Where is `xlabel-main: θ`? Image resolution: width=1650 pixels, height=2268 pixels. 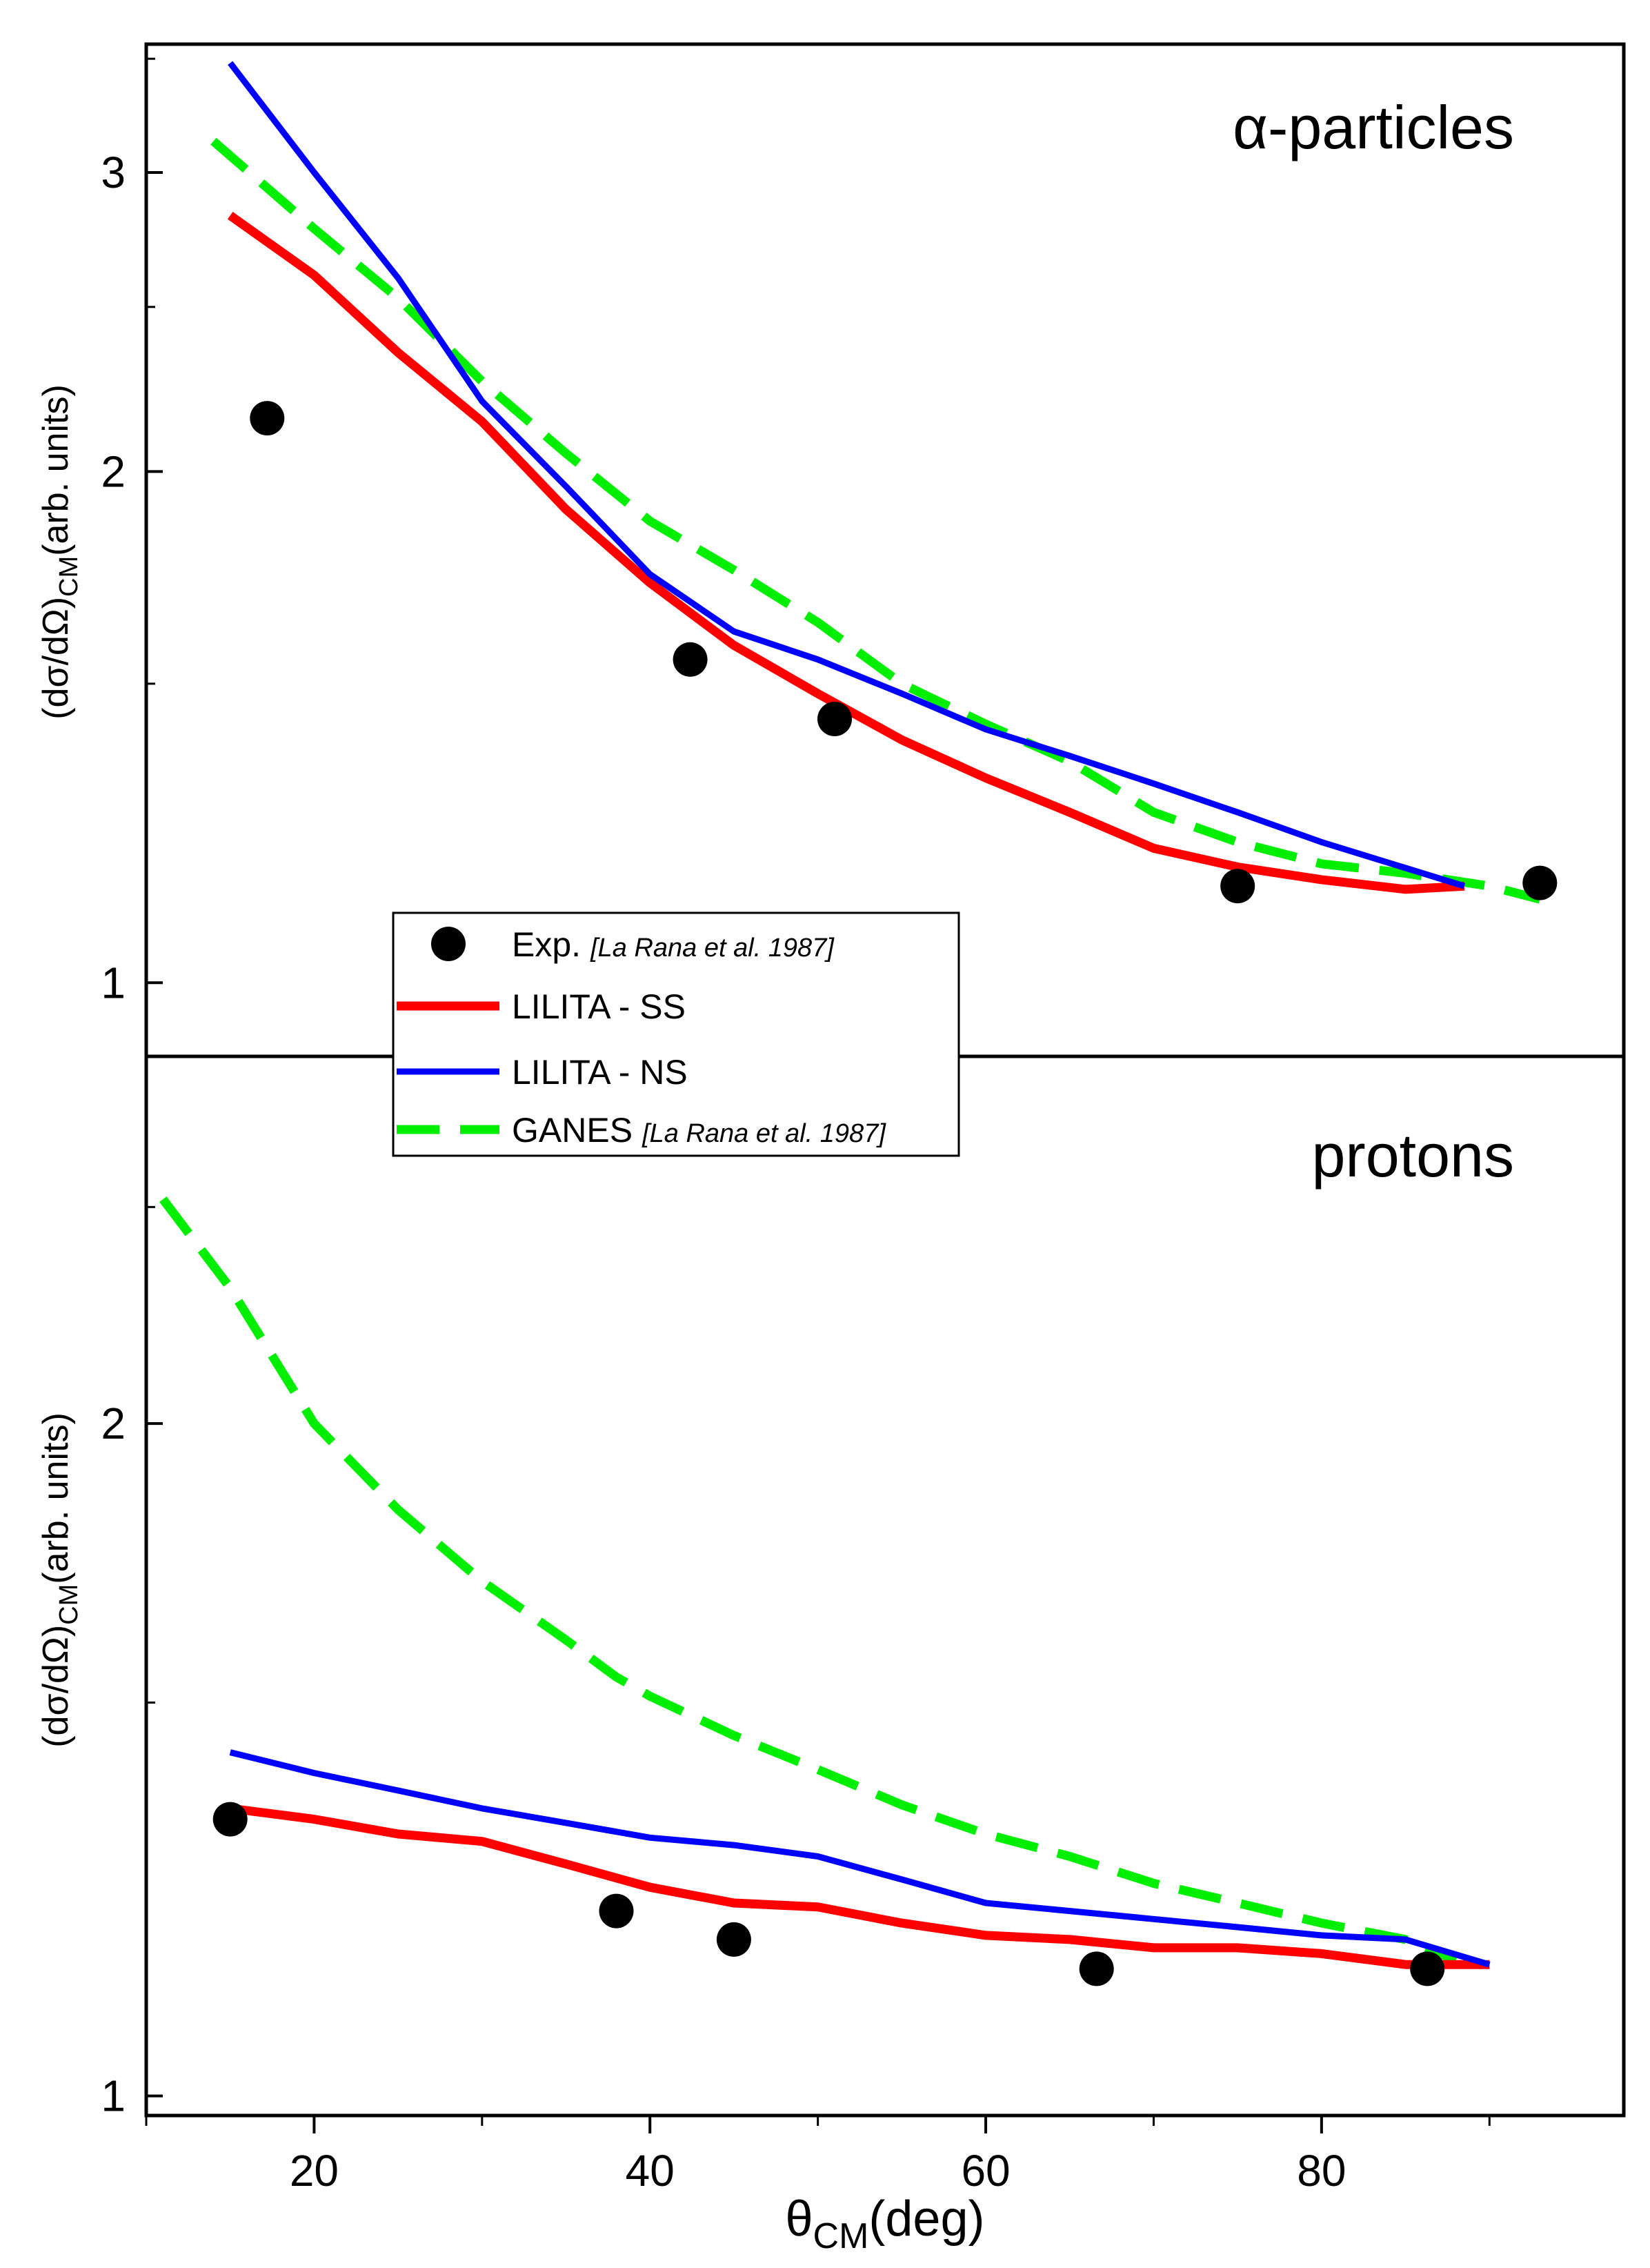 xlabel-main: θ is located at coordinates (799, 2219).